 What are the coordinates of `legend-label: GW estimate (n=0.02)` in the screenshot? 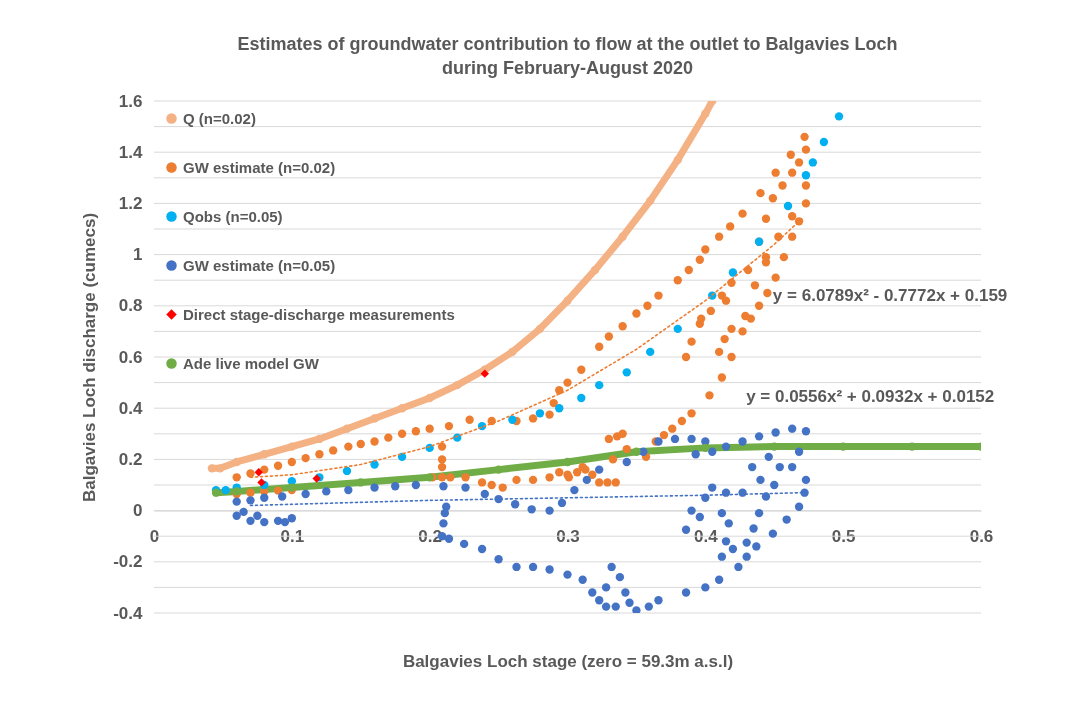 It's located at (259, 167).